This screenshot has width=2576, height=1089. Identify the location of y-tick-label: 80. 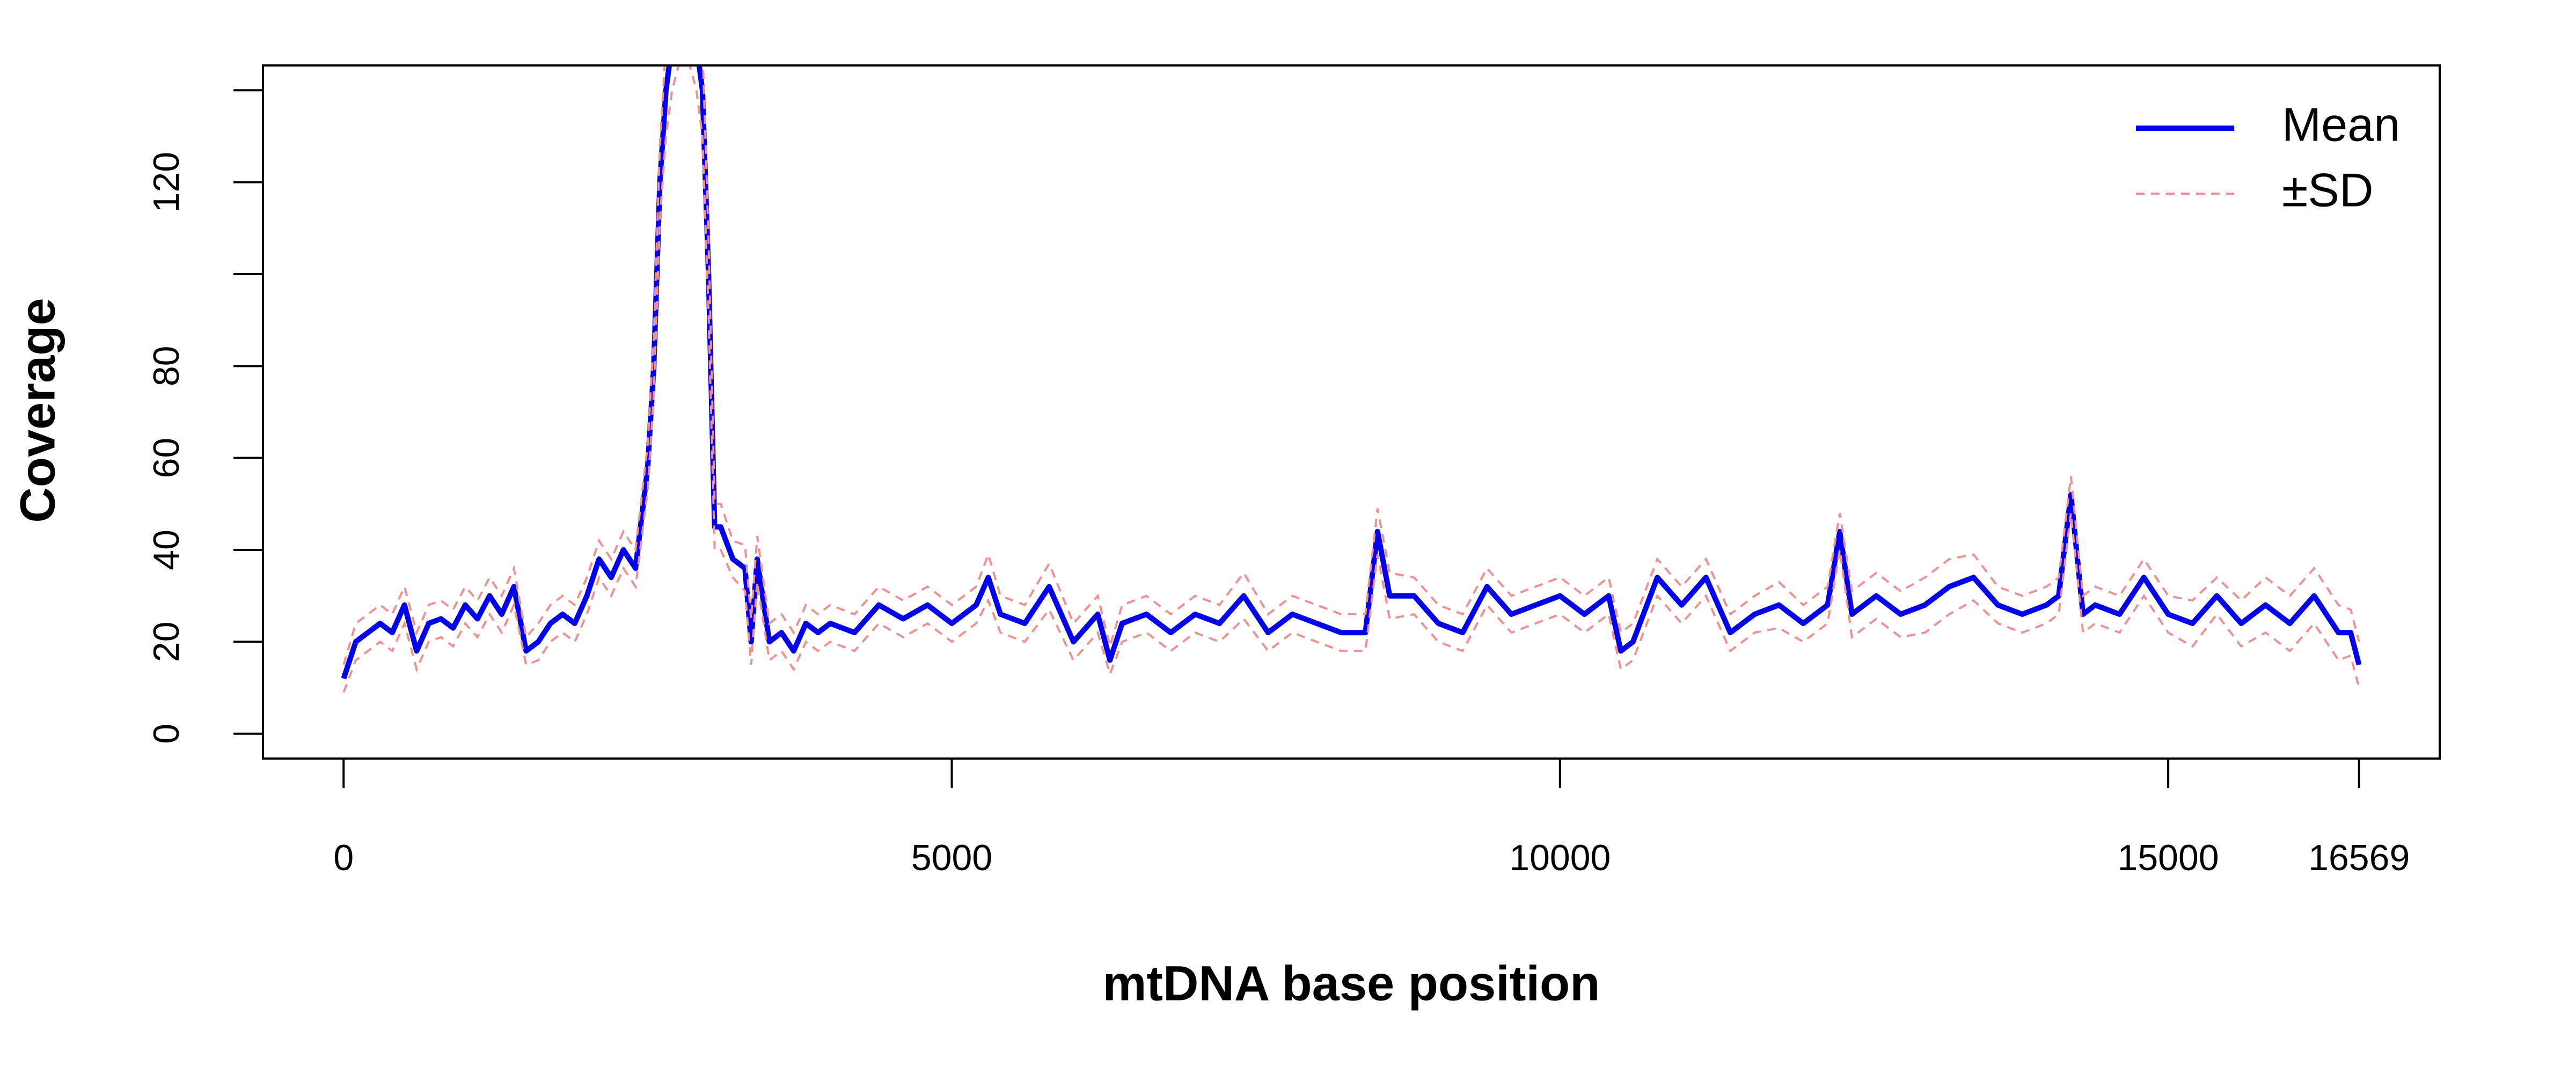
(166, 366).